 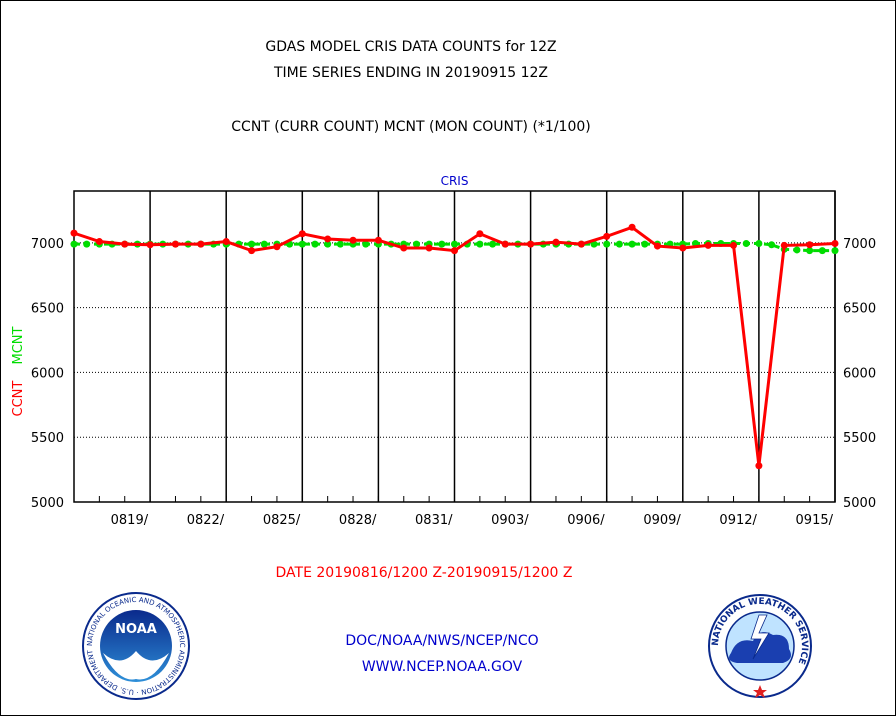 I want to click on y-tick-label-right: 5500, so click(x=859, y=438).